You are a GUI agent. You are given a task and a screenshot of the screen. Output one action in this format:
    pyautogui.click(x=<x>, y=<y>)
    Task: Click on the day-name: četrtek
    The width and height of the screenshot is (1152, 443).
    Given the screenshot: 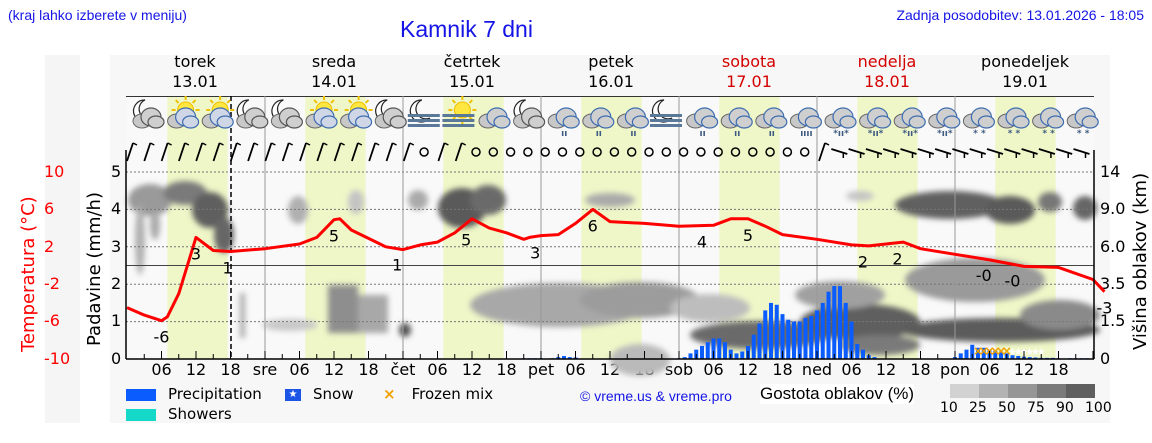 What is the action you would take?
    pyautogui.click(x=472, y=61)
    